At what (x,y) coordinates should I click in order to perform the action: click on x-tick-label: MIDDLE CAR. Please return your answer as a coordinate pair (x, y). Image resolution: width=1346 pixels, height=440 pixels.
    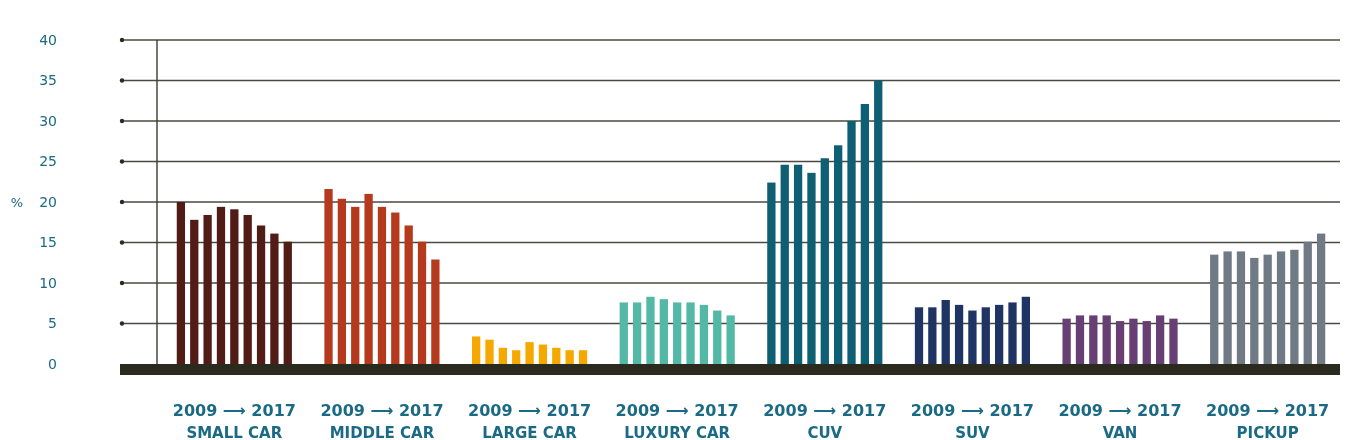
    Looking at the image, I should click on (382, 432).